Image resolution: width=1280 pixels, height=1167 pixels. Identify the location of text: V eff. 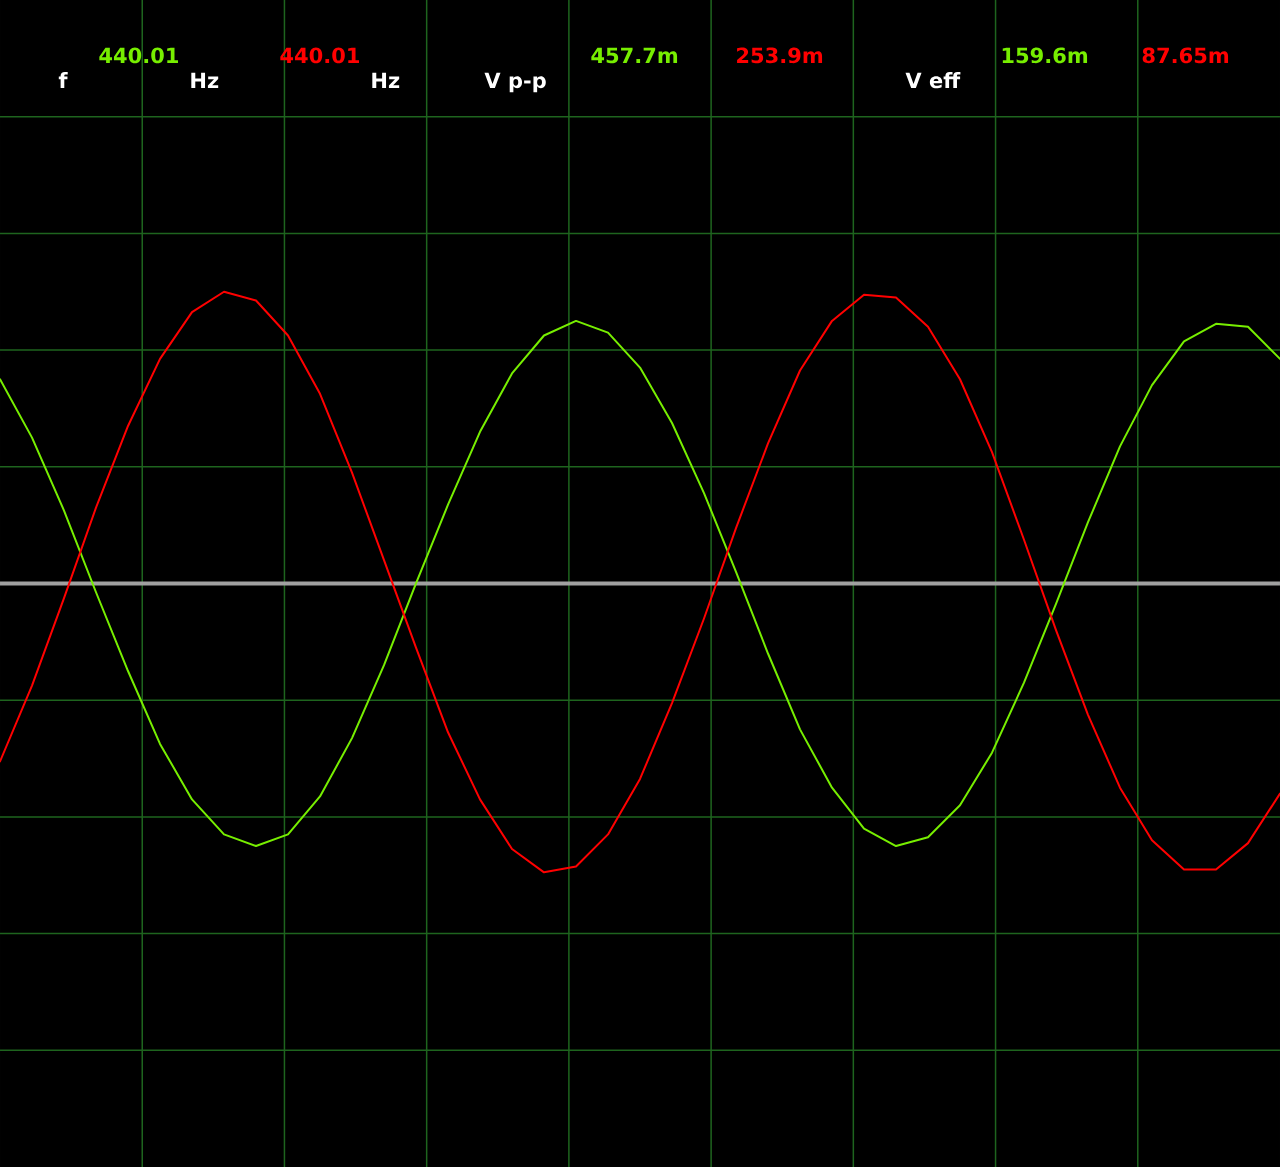
(933, 80).